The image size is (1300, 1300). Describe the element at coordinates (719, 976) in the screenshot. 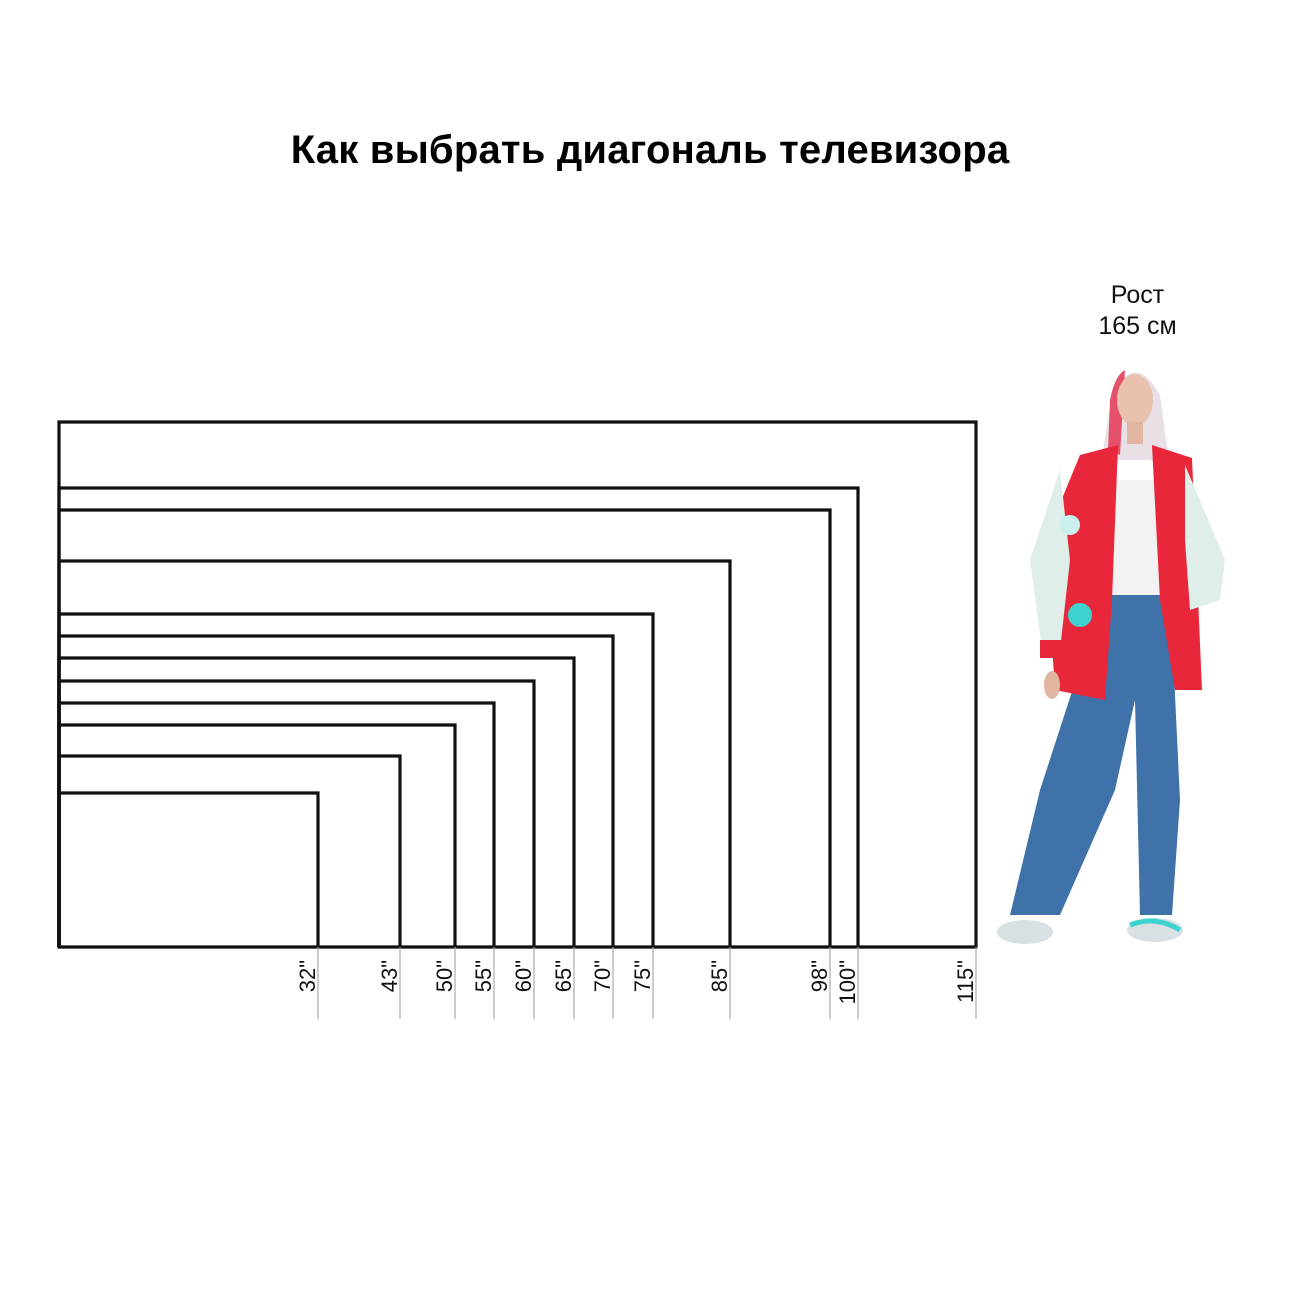

I see `size-label-85: 85"` at that location.